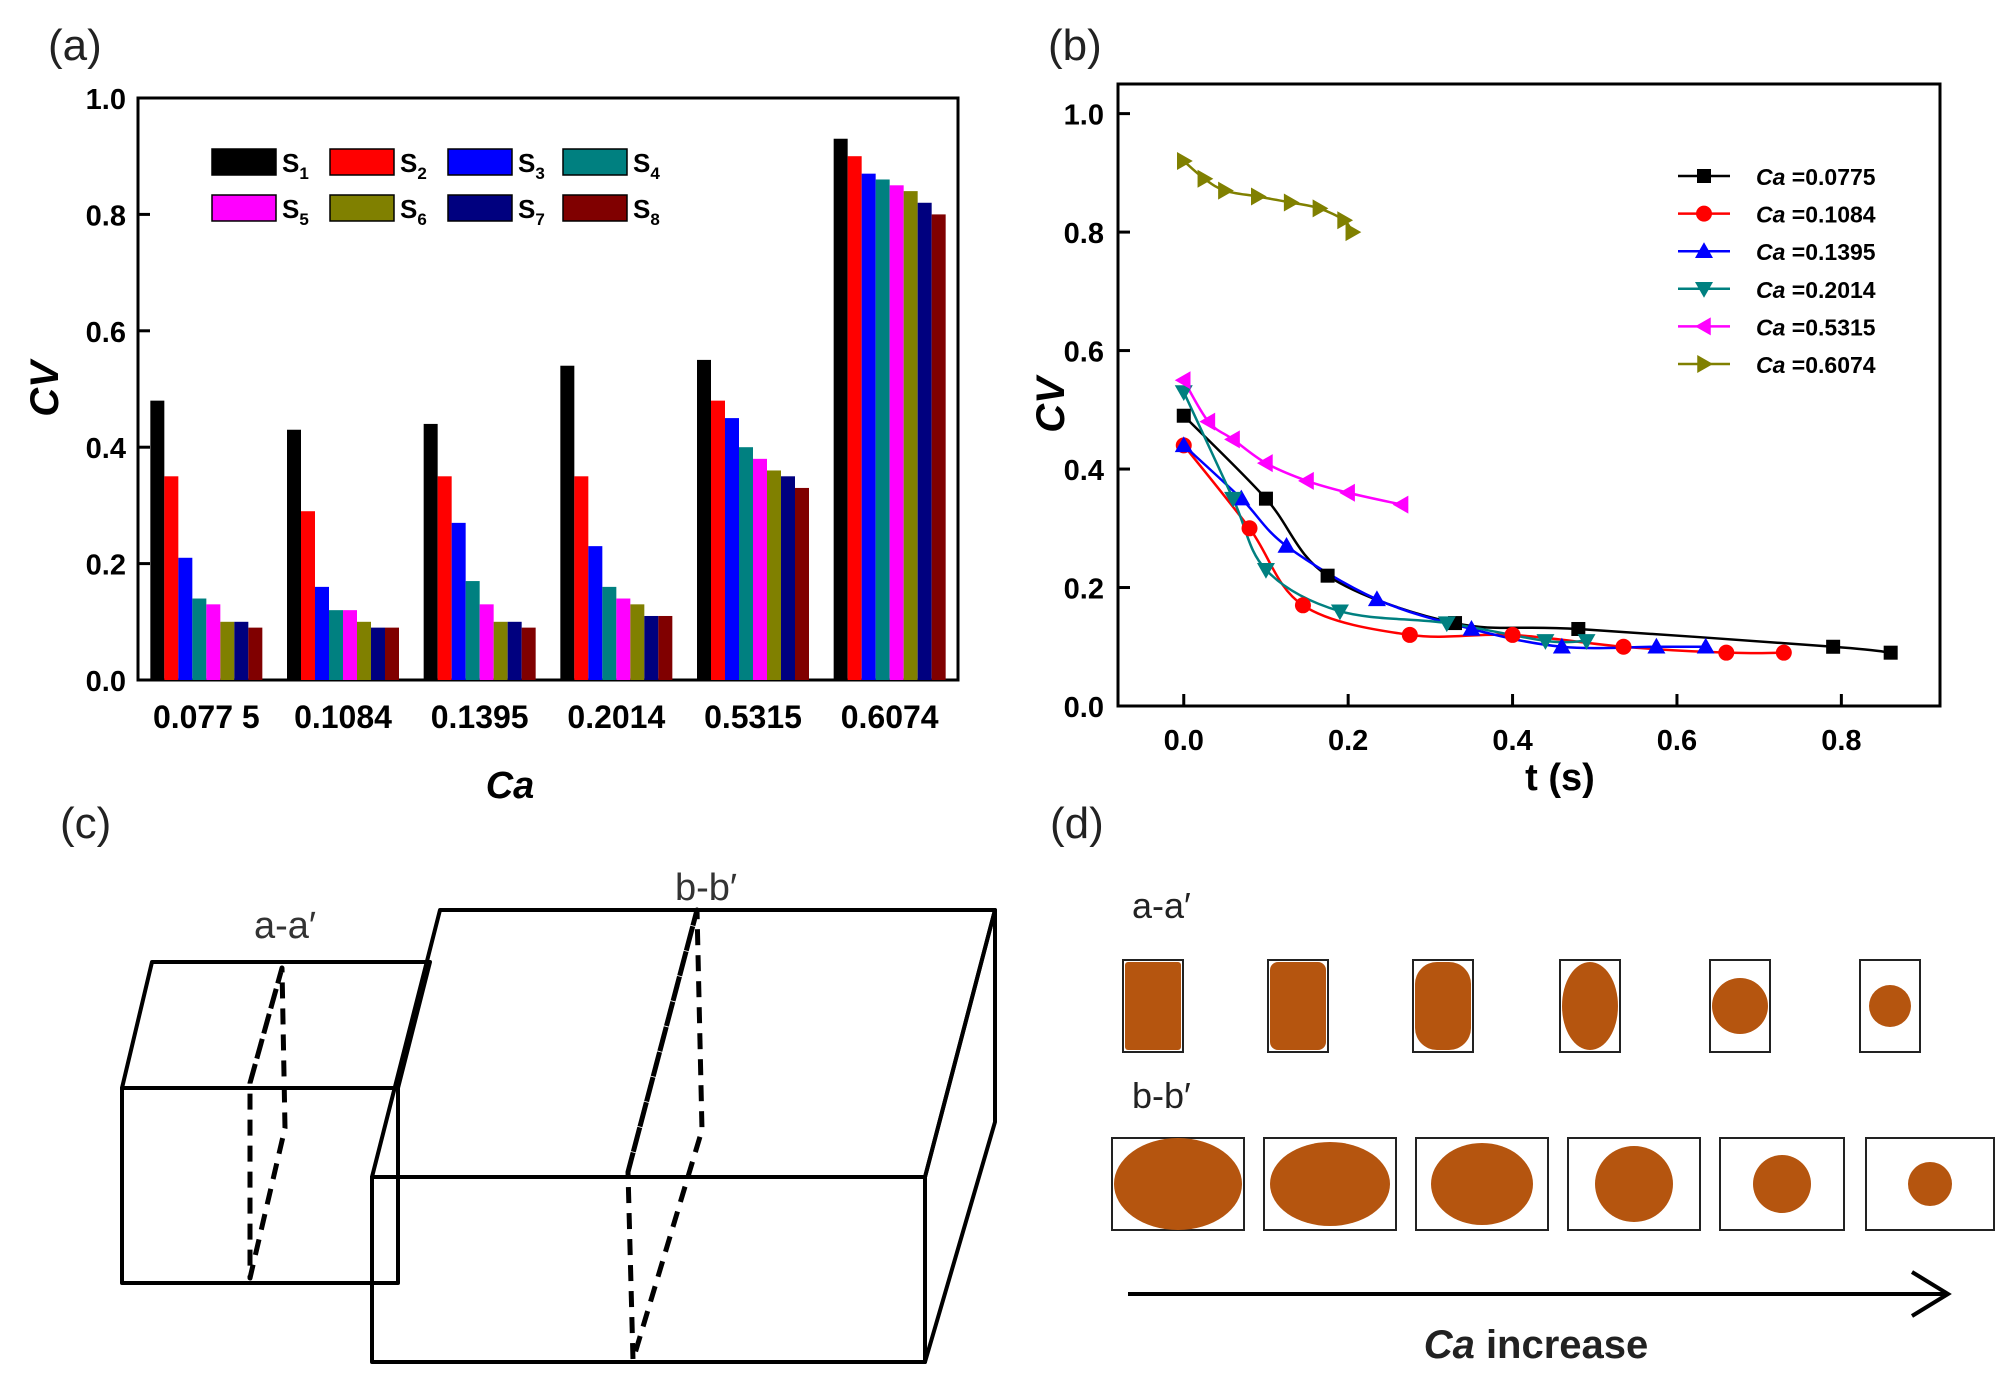 This screenshot has height=1387, width=1998. Describe the element at coordinates (244, 162) in the screenshot. I see `legend-swatch-s1` at that location.